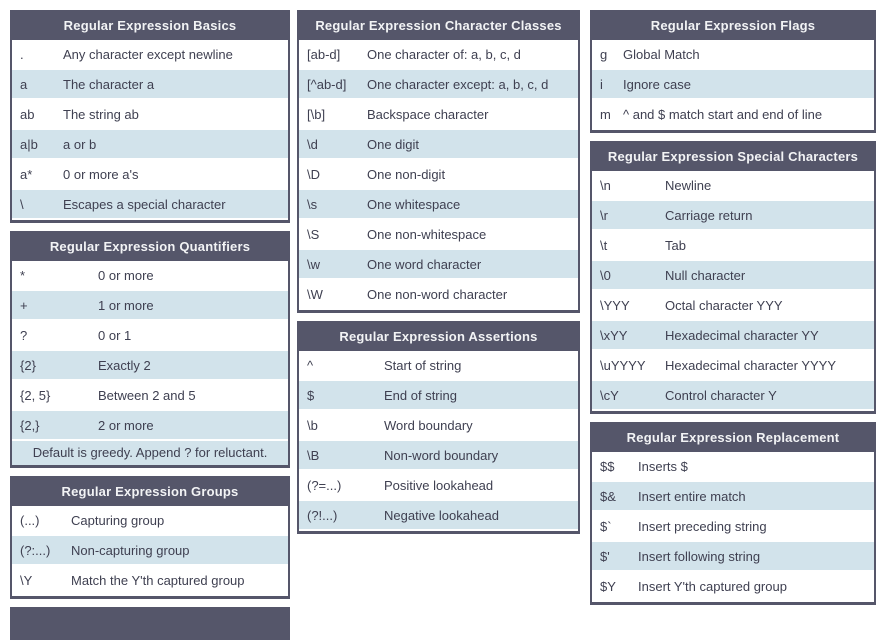 This screenshot has width=889, height=640. I want to click on pattern-cell: a*, so click(26, 174).